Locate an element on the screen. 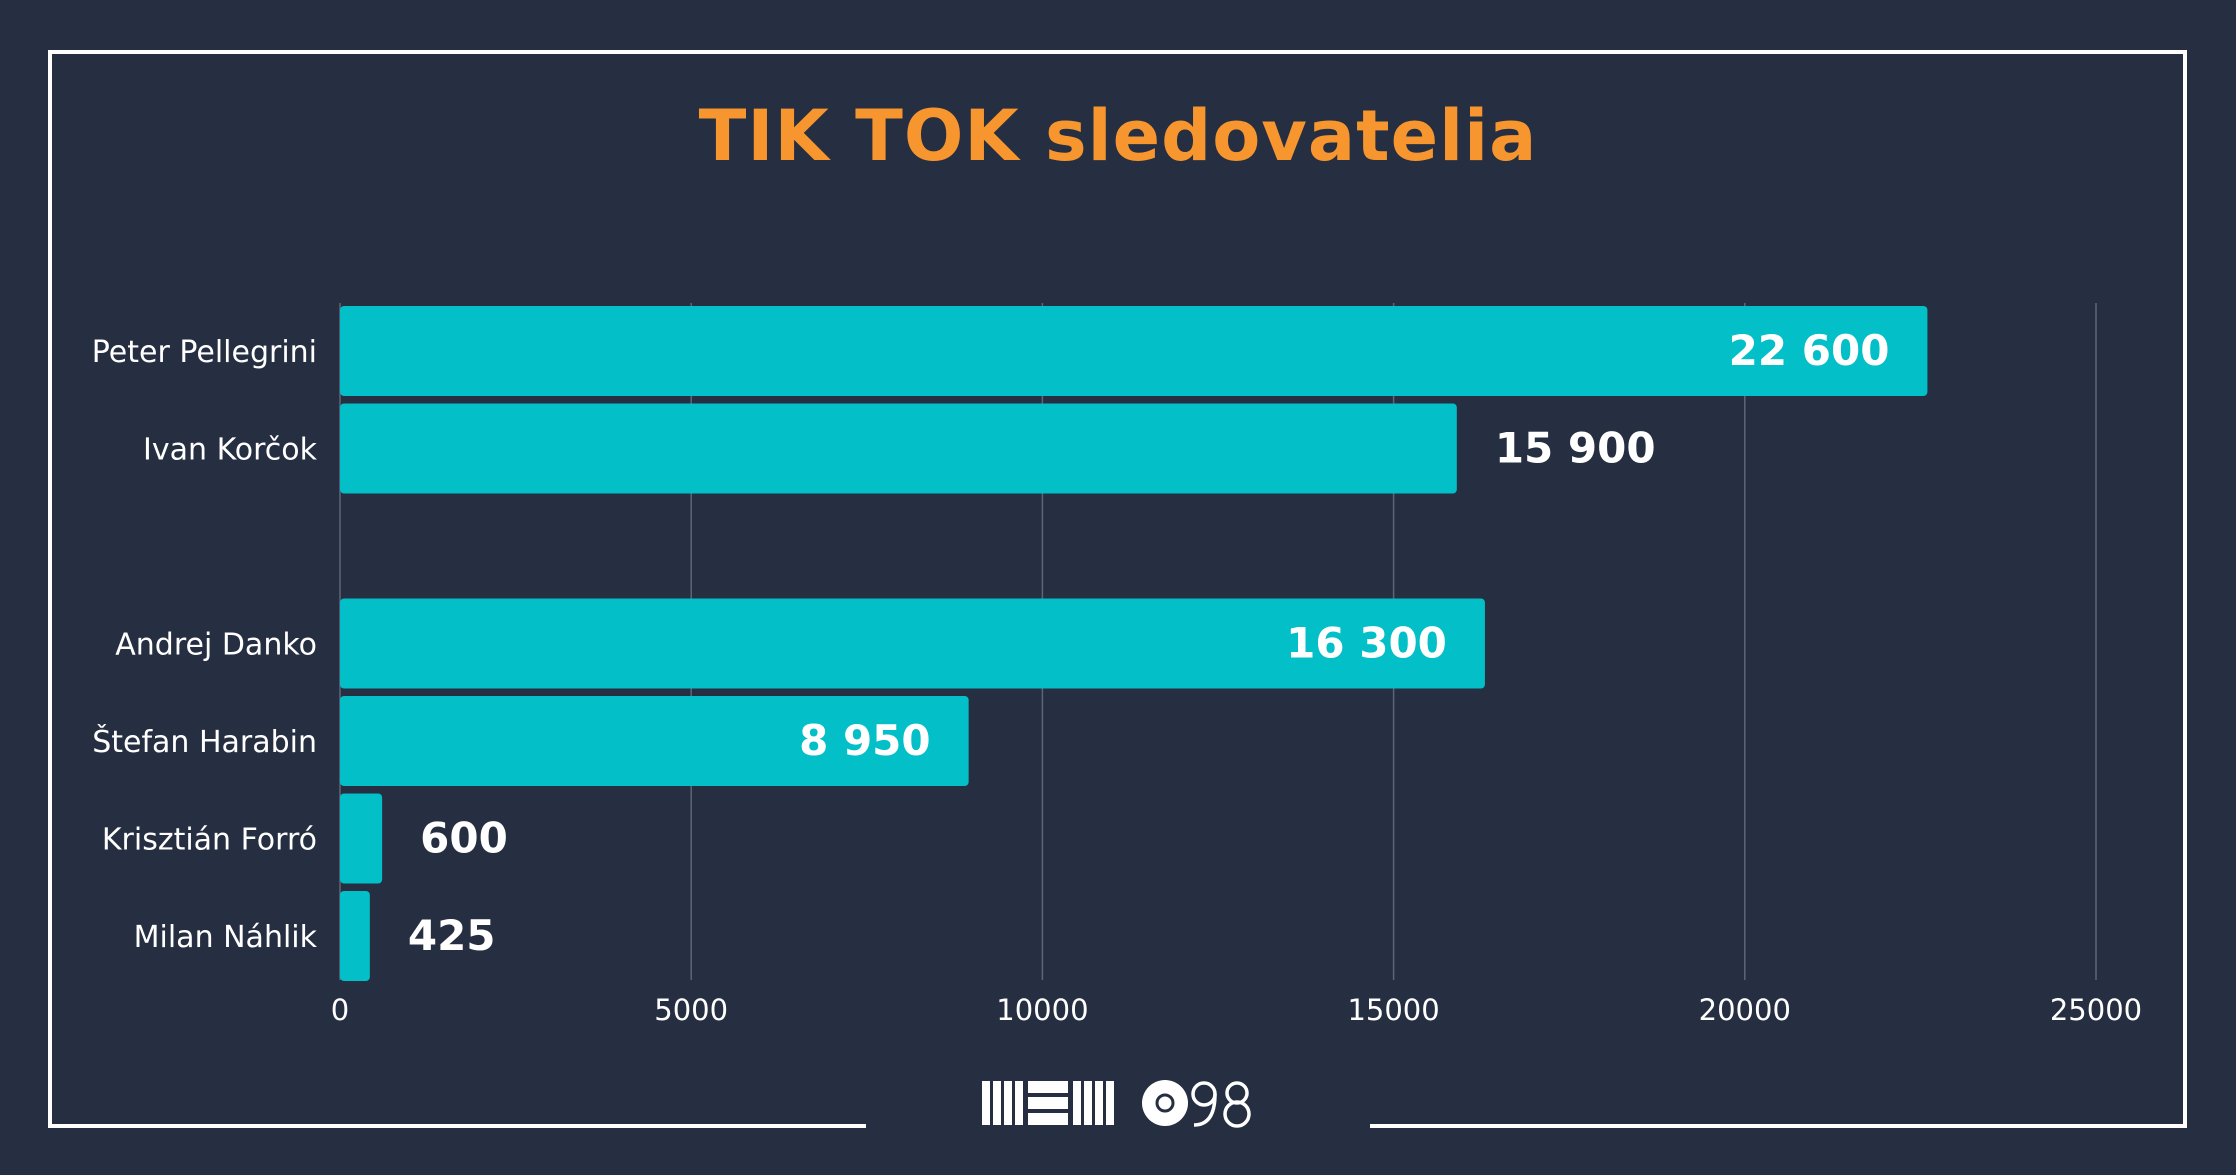 Image resolution: width=2236 pixels, height=1175 pixels. x-tick-label: 25000 is located at coordinates (2096, 1010).